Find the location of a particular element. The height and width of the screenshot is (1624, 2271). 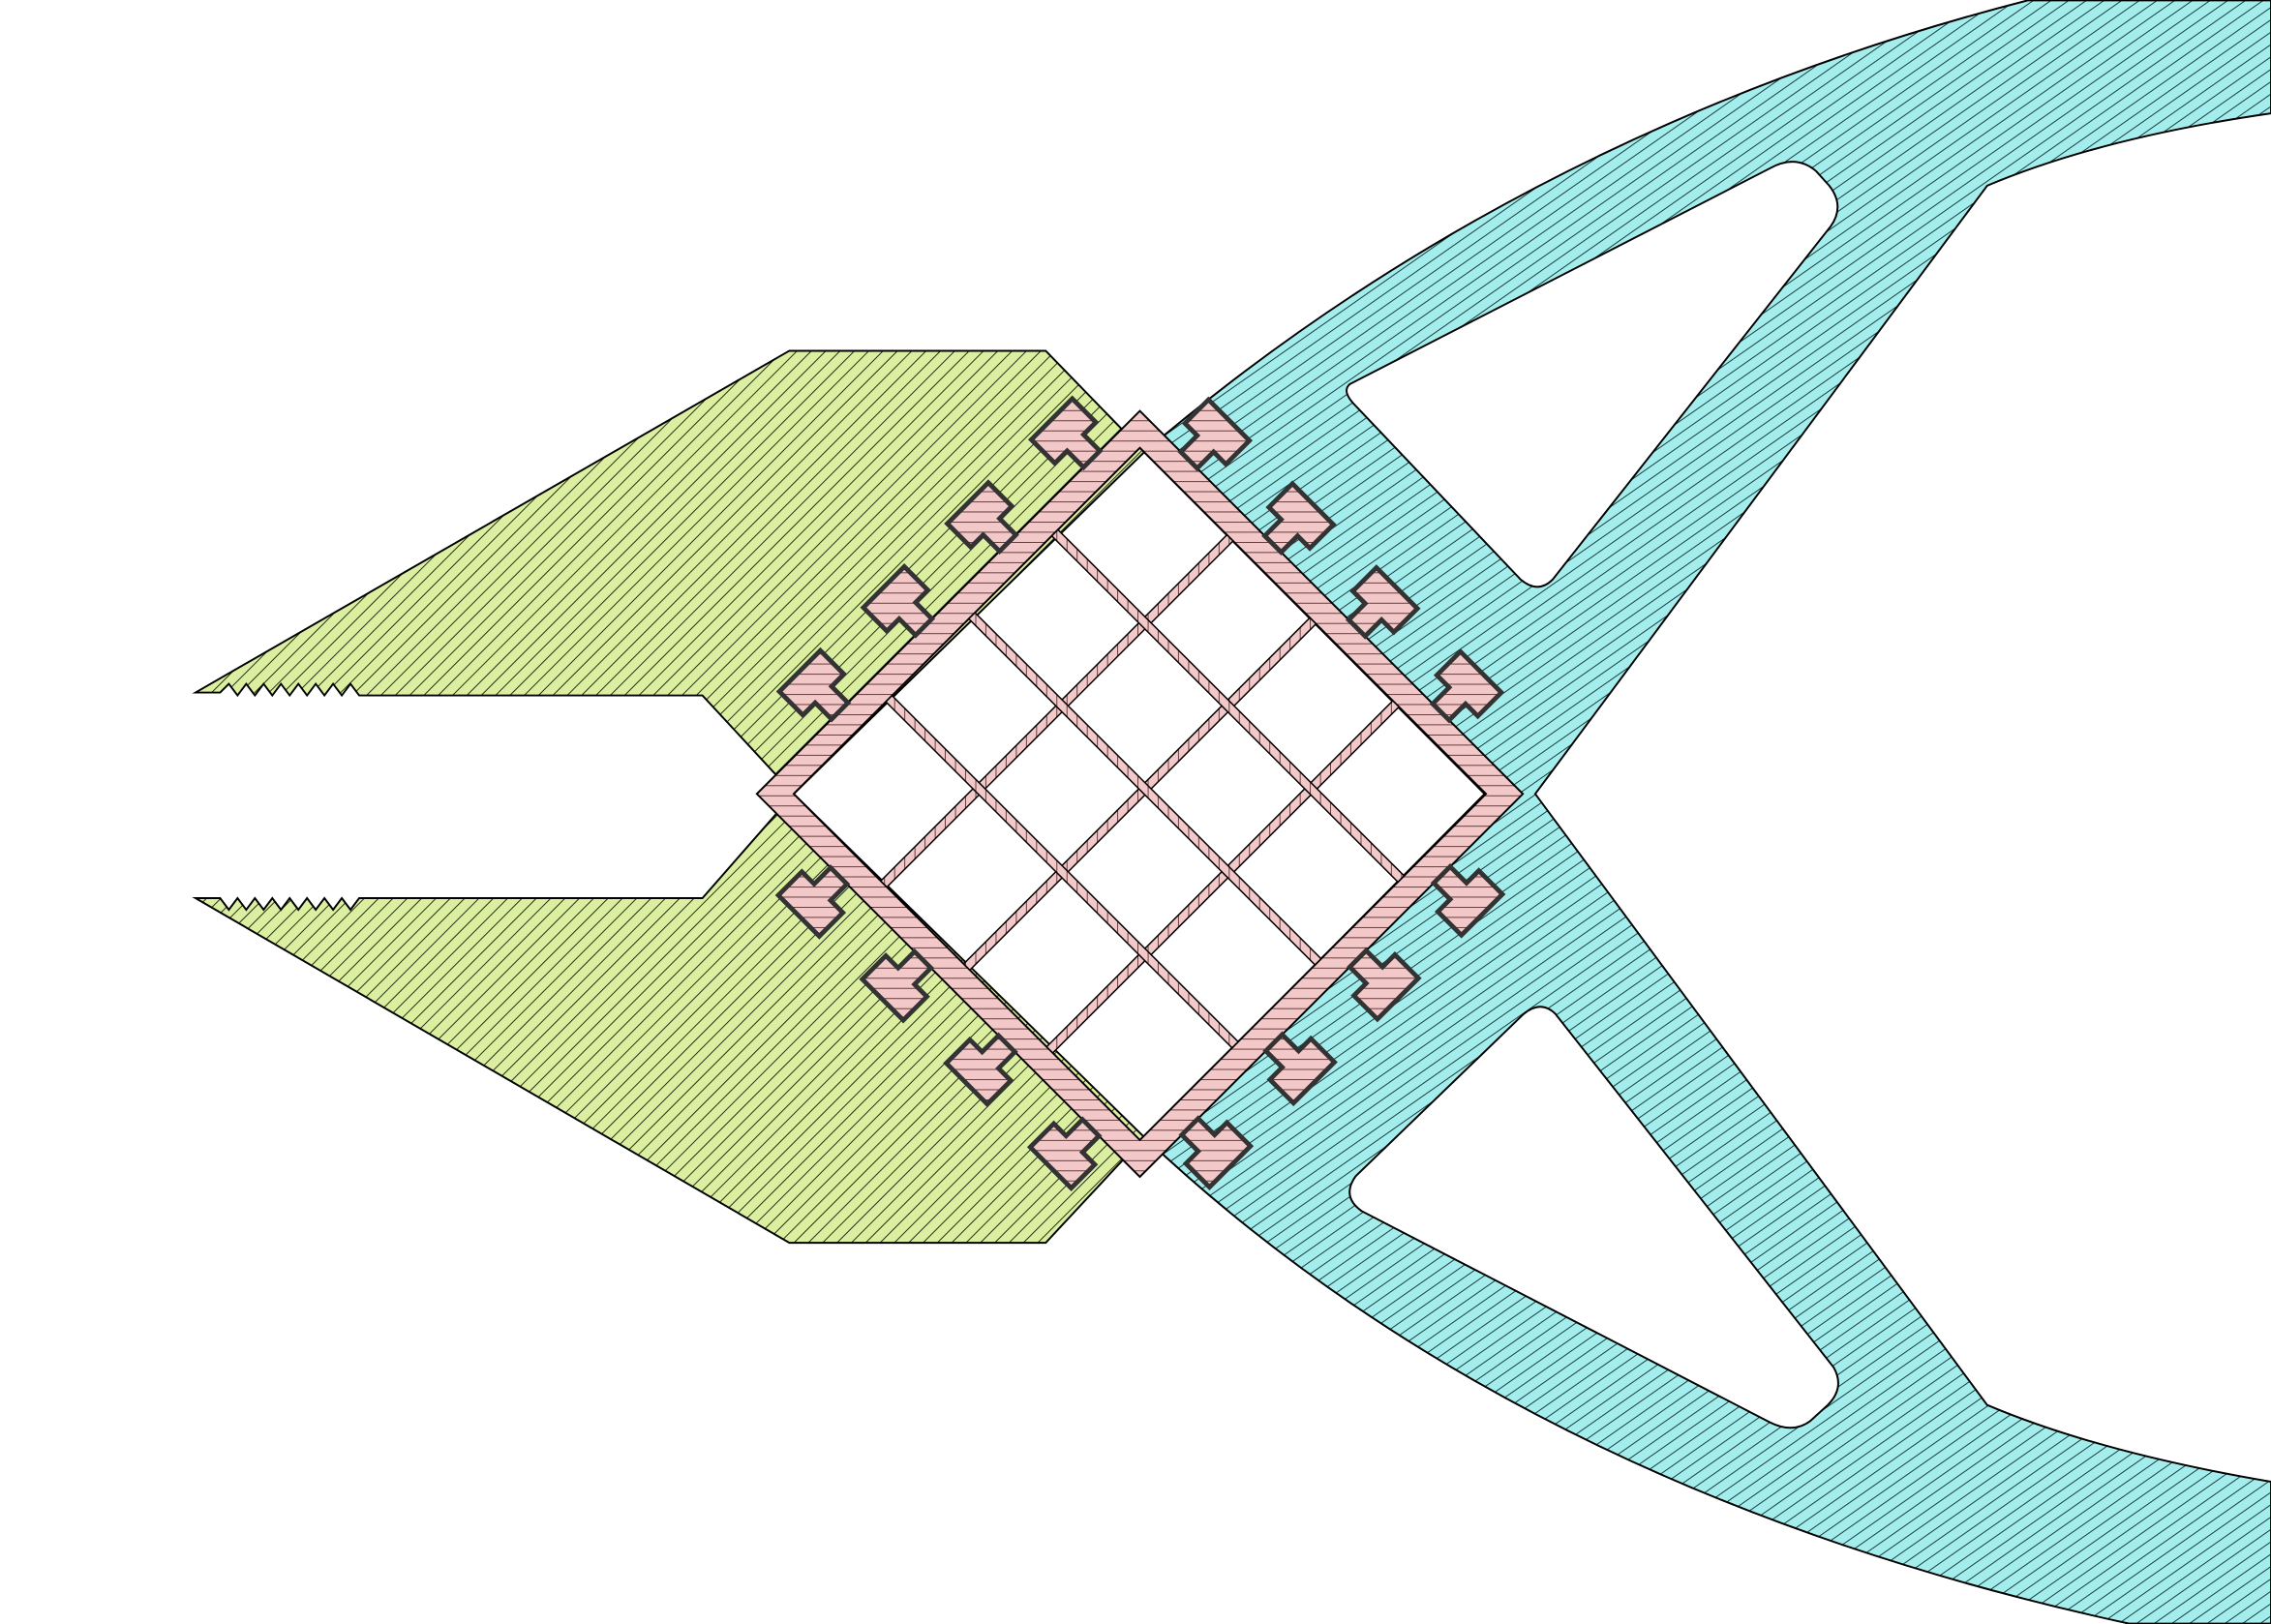

beam-h1 is located at coordinates (1228, 706).